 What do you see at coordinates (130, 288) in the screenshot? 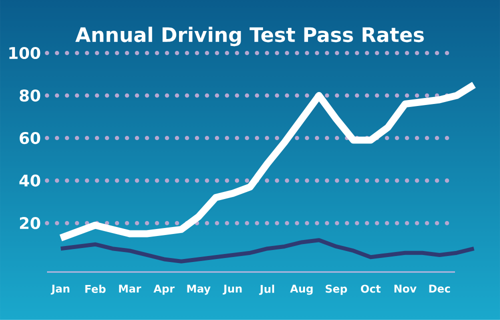
I see `x-tick-label: Mar` at bounding box center [130, 288].